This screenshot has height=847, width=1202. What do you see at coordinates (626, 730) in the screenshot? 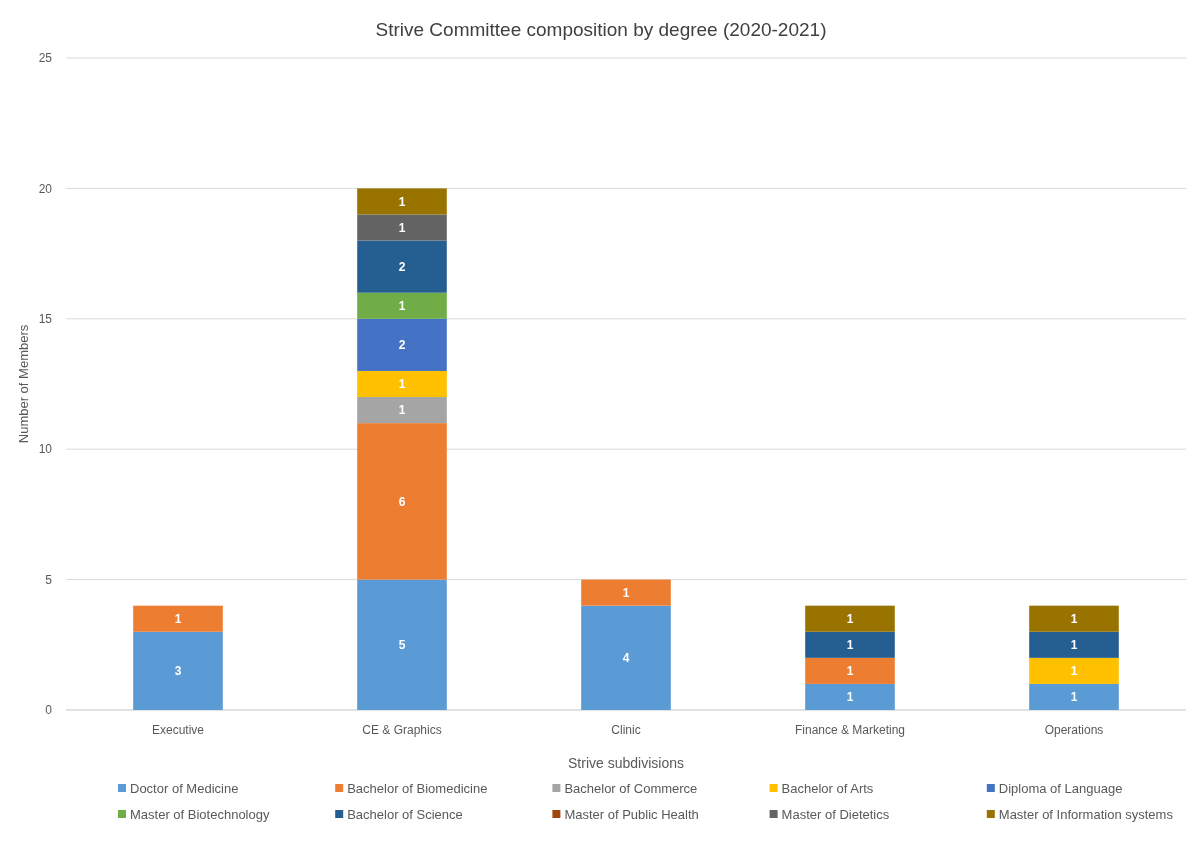
I see `x-tick-label: Clinic` at bounding box center [626, 730].